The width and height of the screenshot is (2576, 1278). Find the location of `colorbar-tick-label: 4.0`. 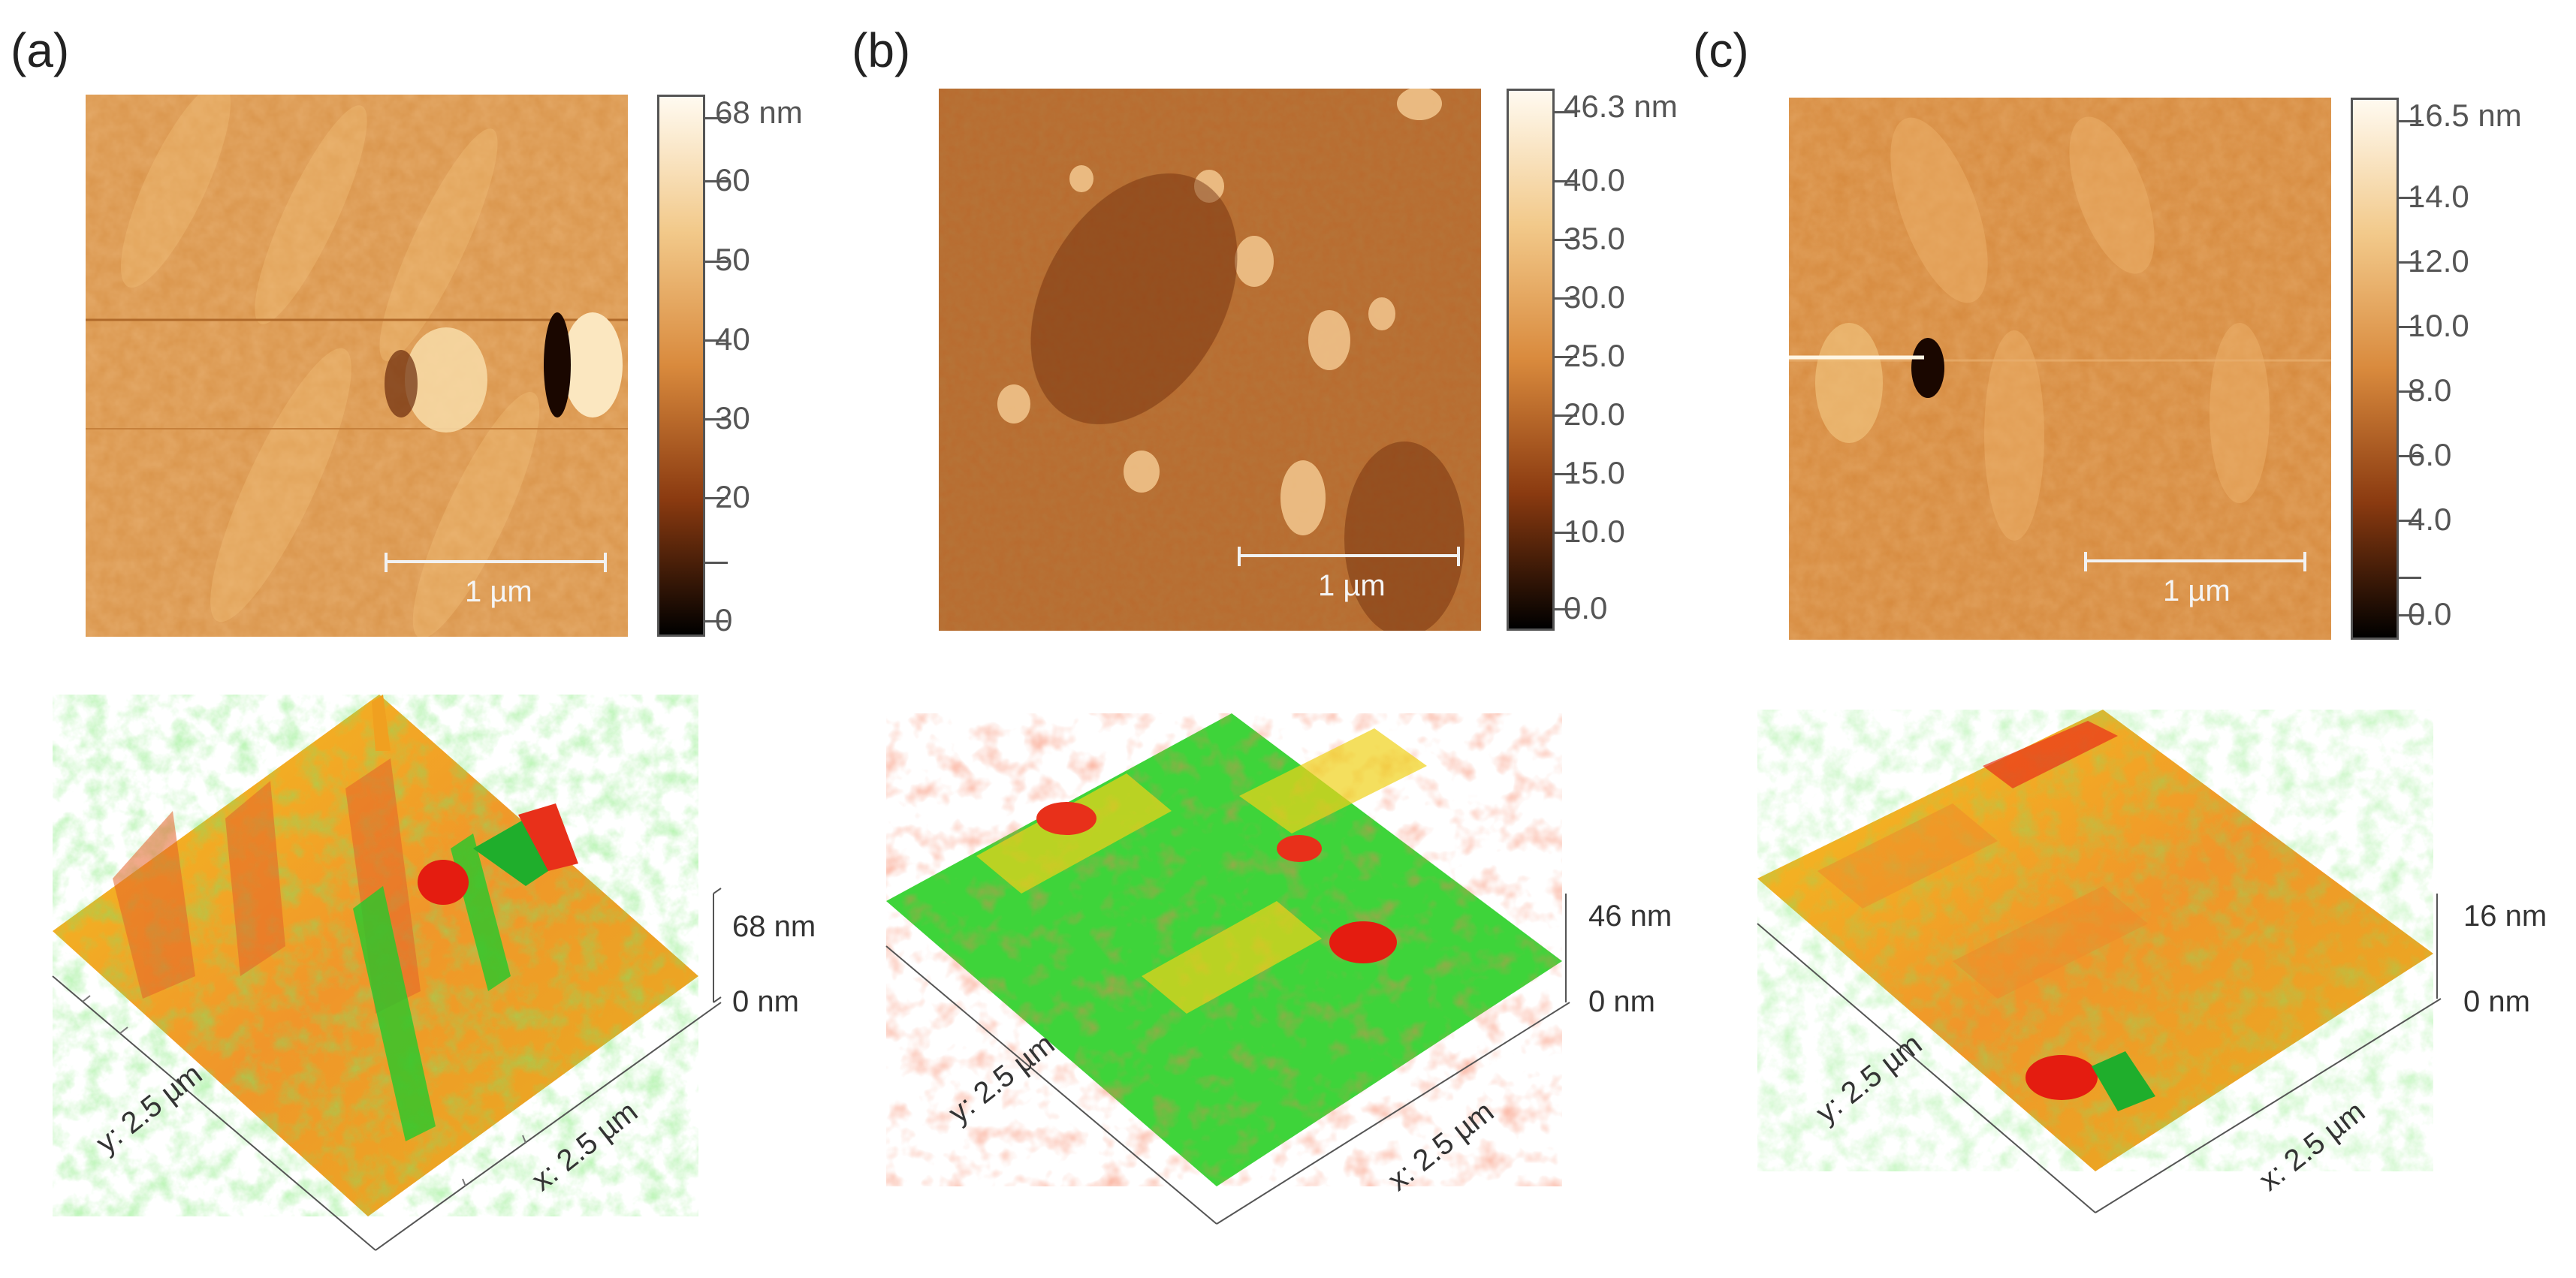

colorbar-tick-label: 4.0 is located at coordinates (2430, 519).